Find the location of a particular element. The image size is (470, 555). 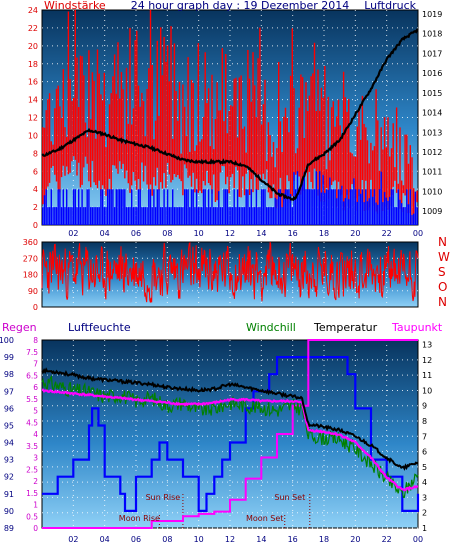

temperature-tick-label: 11 is located at coordinates (427, 375).